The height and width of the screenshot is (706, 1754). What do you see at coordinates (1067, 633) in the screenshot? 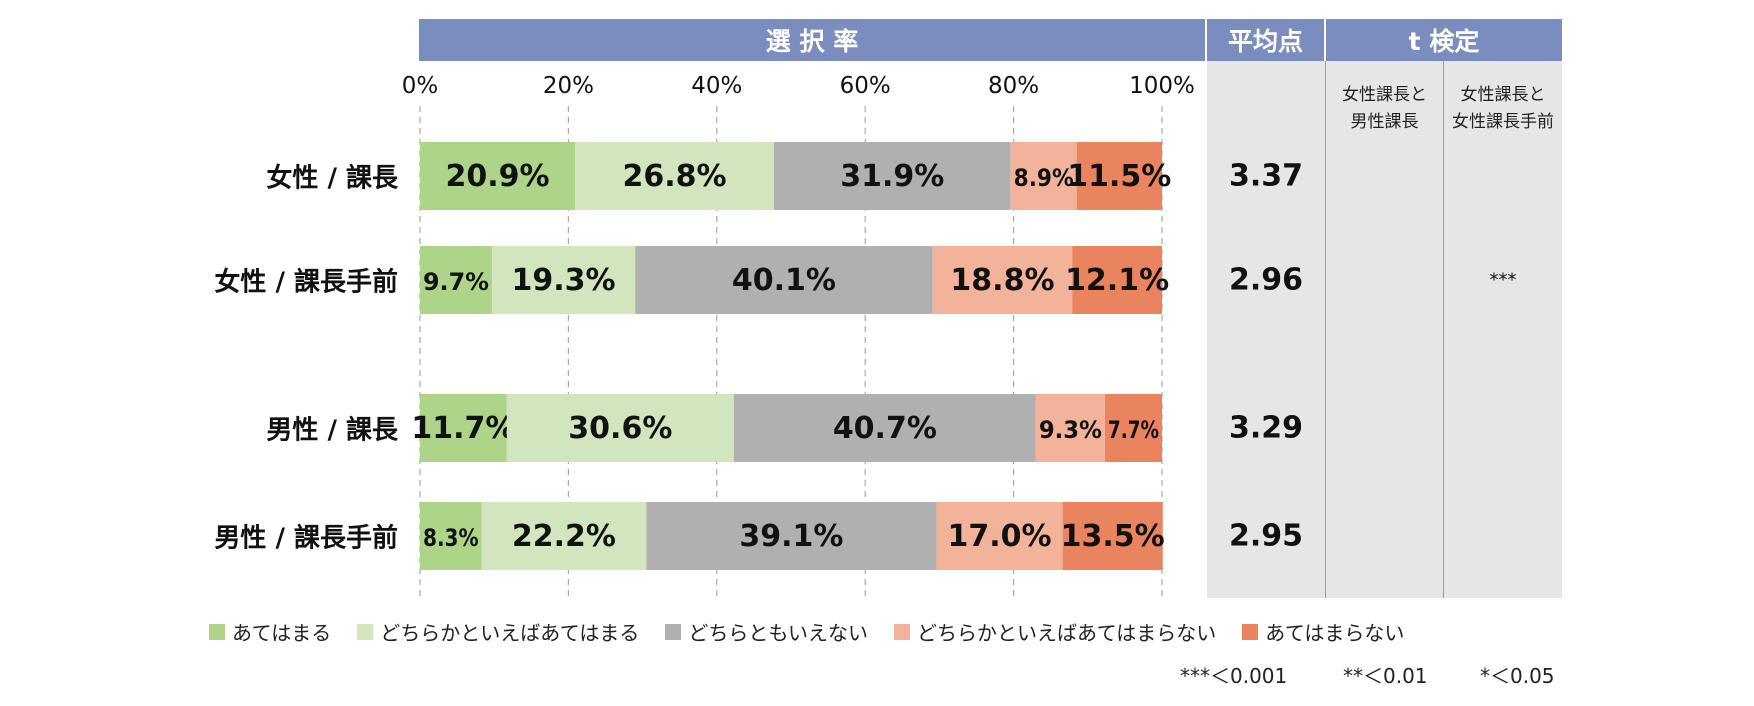
I see `legend-label: どちらかといえばあてはまらない` at bounding box center [1067, 633].